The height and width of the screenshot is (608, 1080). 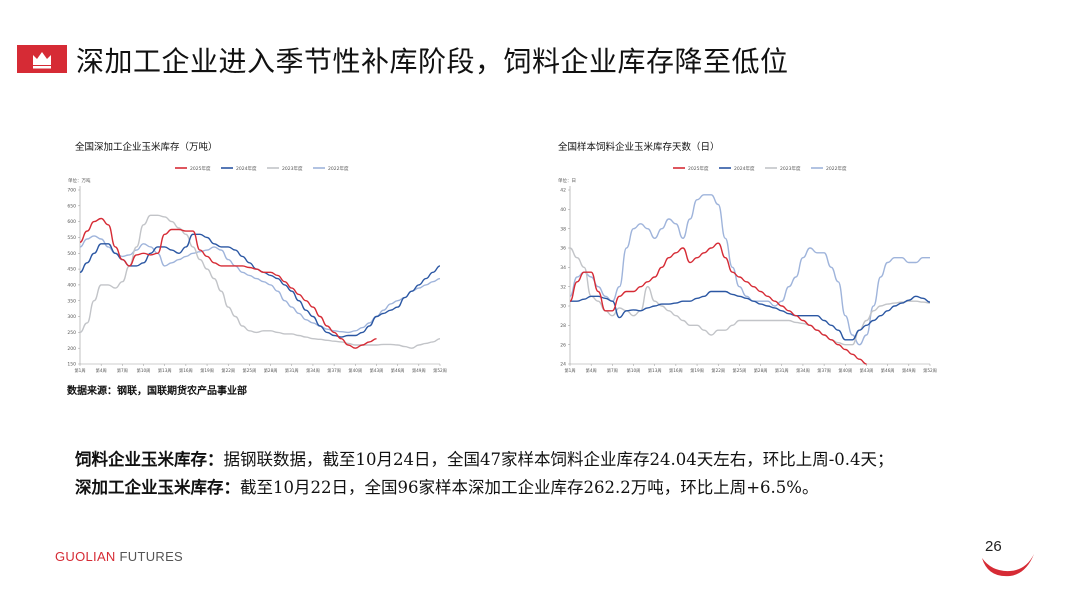 What do you see at coordinates (71, 333) in the screenshot?
I see `y-tick-label: 250` at bounding box center [71, 333].